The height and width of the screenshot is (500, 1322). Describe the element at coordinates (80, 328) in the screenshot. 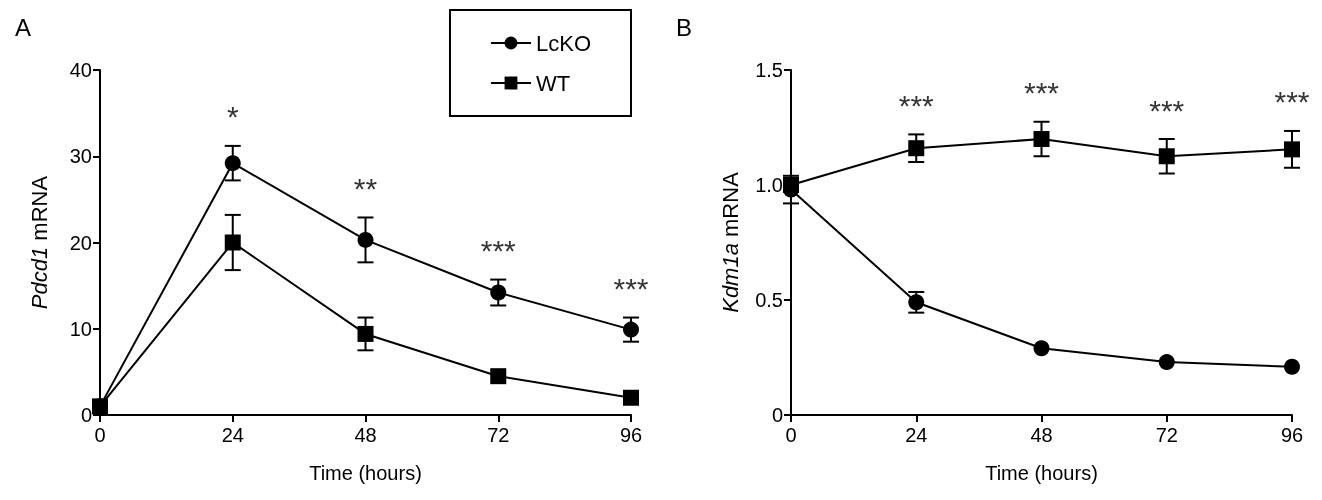

I see `y-tick-label: 10` at that location.